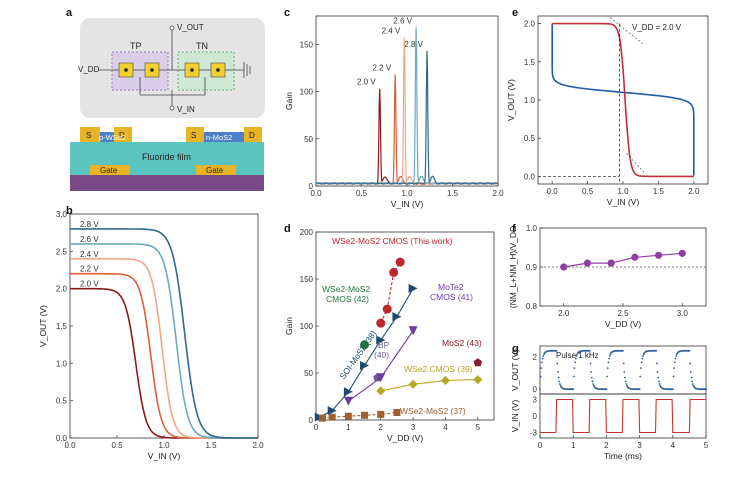 This screenshot has height=486, width=740. I want to click on g-xtick-label: 2, so click(606, 445).